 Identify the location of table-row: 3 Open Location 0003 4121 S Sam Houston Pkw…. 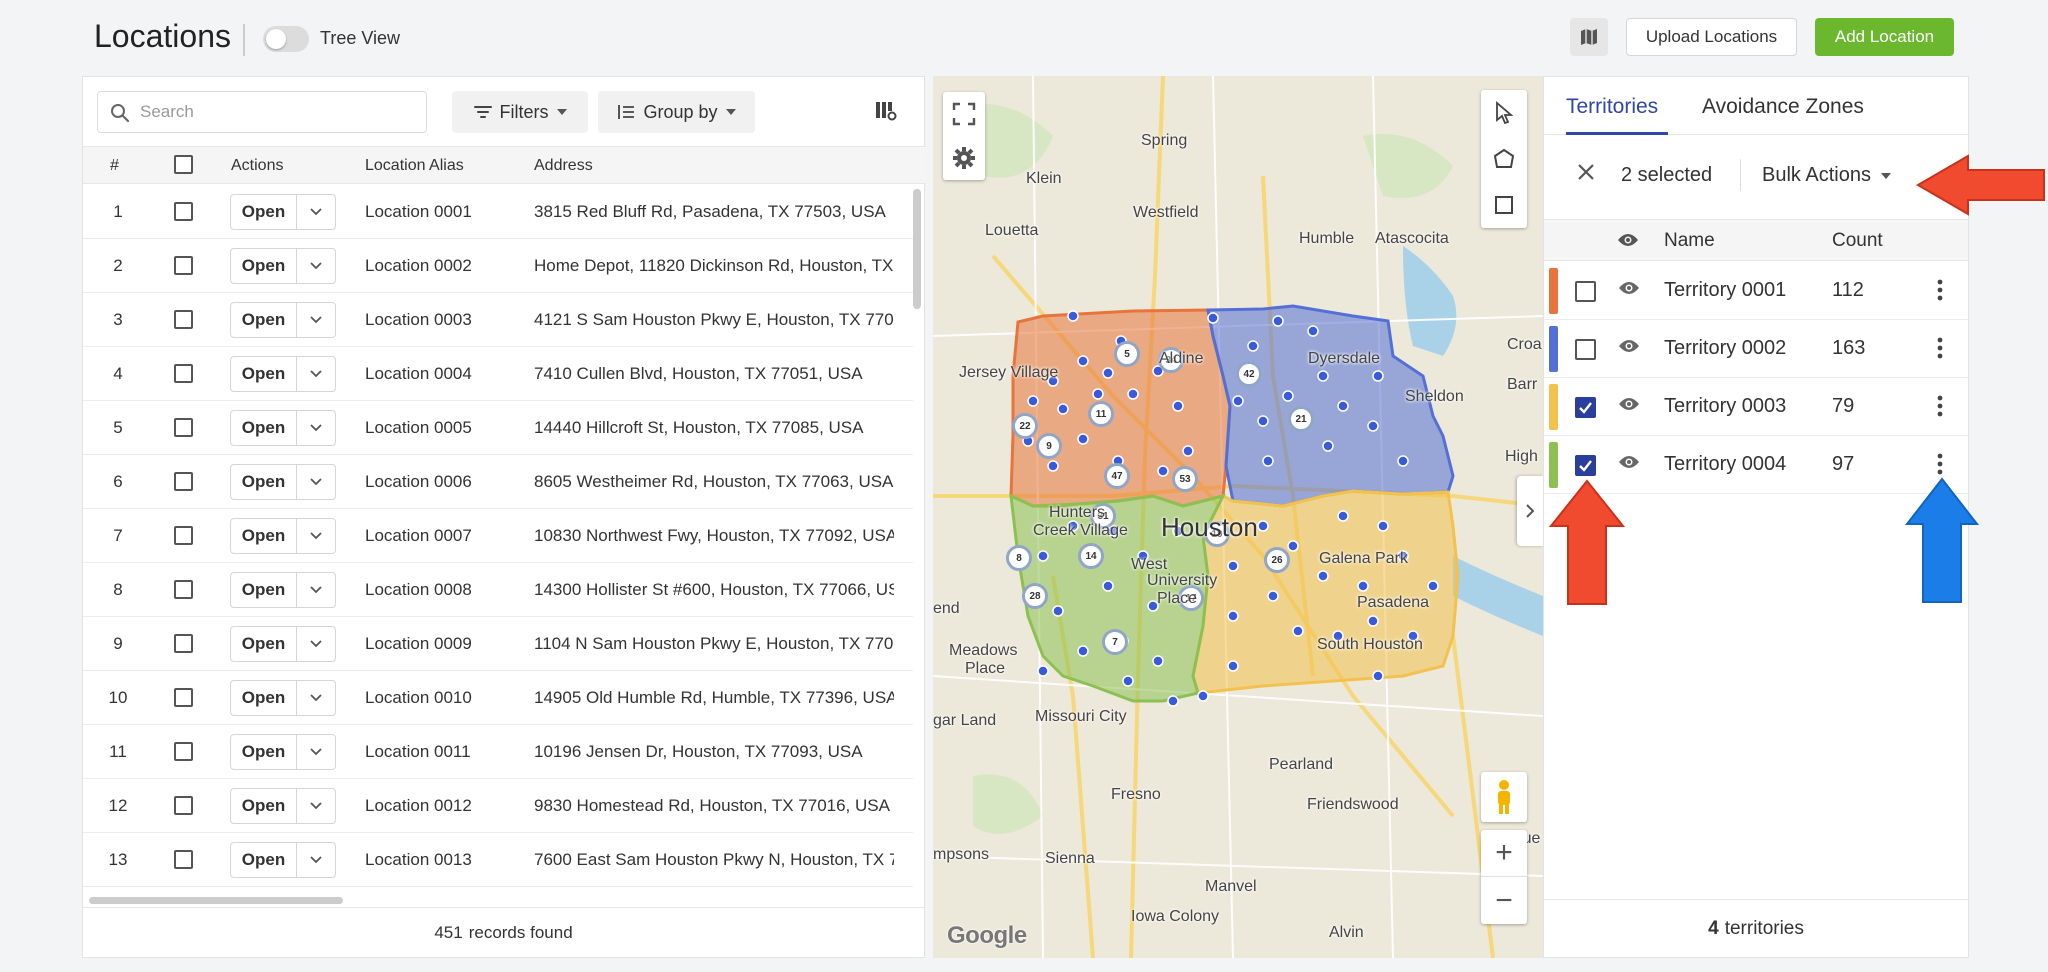
(498, 320).